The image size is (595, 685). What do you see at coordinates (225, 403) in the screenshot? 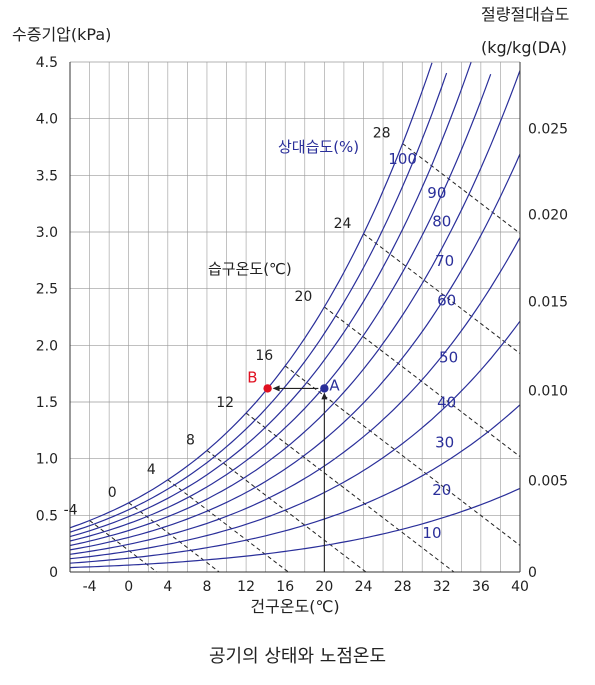
I see `wet-bulb-label: 12` at bounding box center [225, 403].